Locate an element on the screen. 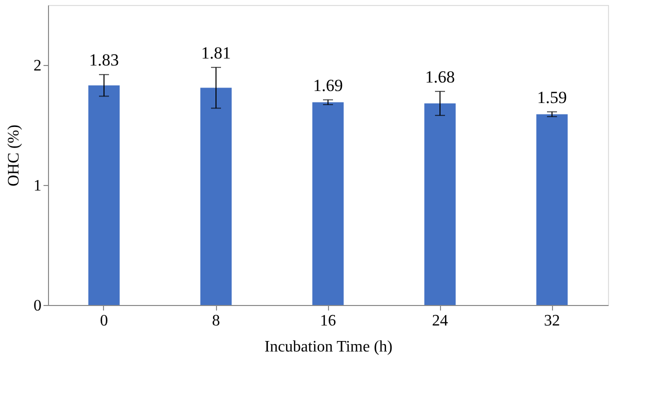  data-label: 1.81 is located at coordinates (216, 52).